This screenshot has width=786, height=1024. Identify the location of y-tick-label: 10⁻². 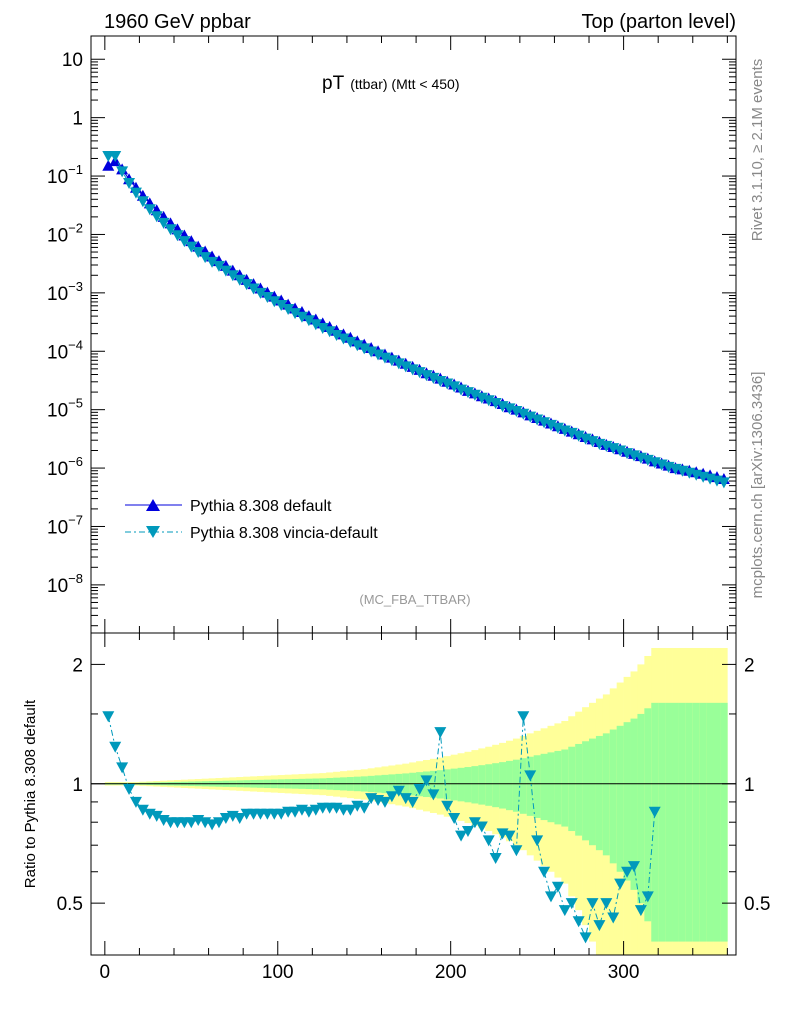
(65, 233).